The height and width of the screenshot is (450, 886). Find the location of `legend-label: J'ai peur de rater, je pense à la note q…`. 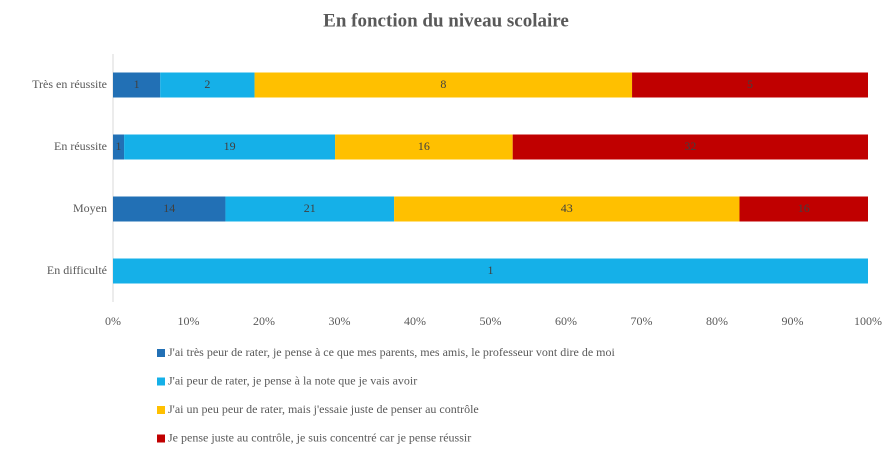

legend-label: J'ai peur de rater, je pense à la note q… is located at coordinates (292, 380).